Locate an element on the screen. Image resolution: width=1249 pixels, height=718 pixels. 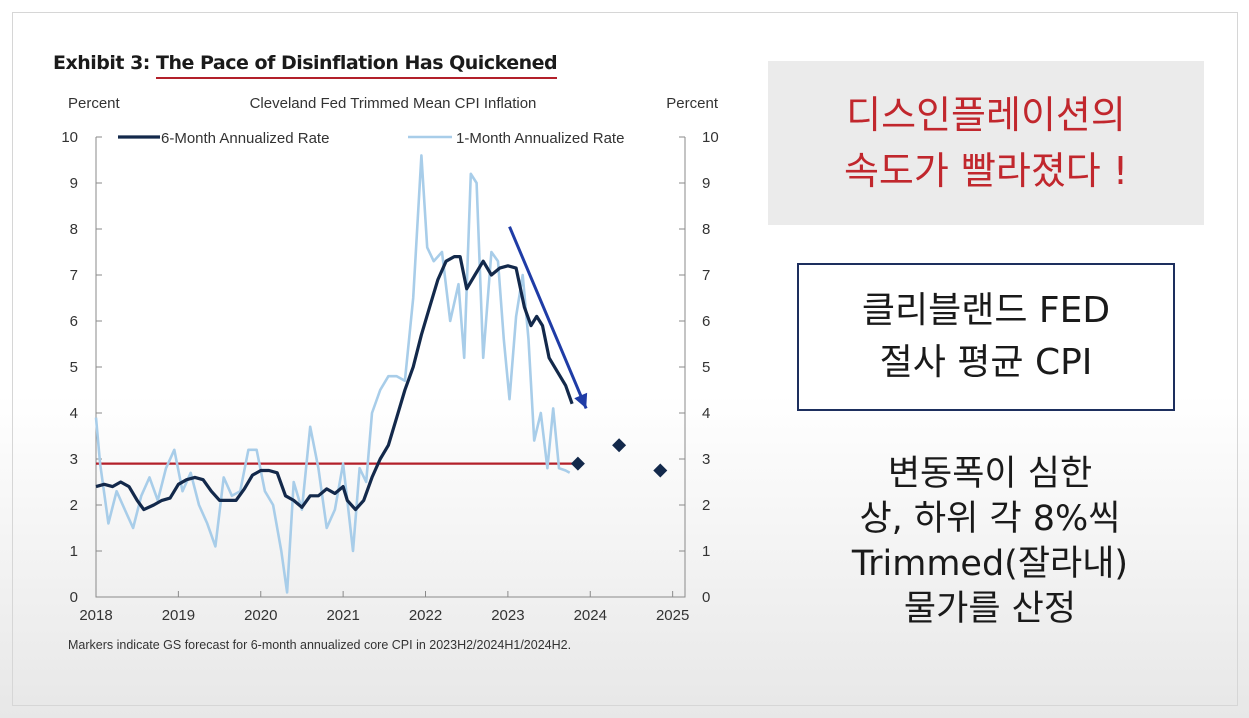
x-tick-label: 2023 is located at coordinates (507, 615).